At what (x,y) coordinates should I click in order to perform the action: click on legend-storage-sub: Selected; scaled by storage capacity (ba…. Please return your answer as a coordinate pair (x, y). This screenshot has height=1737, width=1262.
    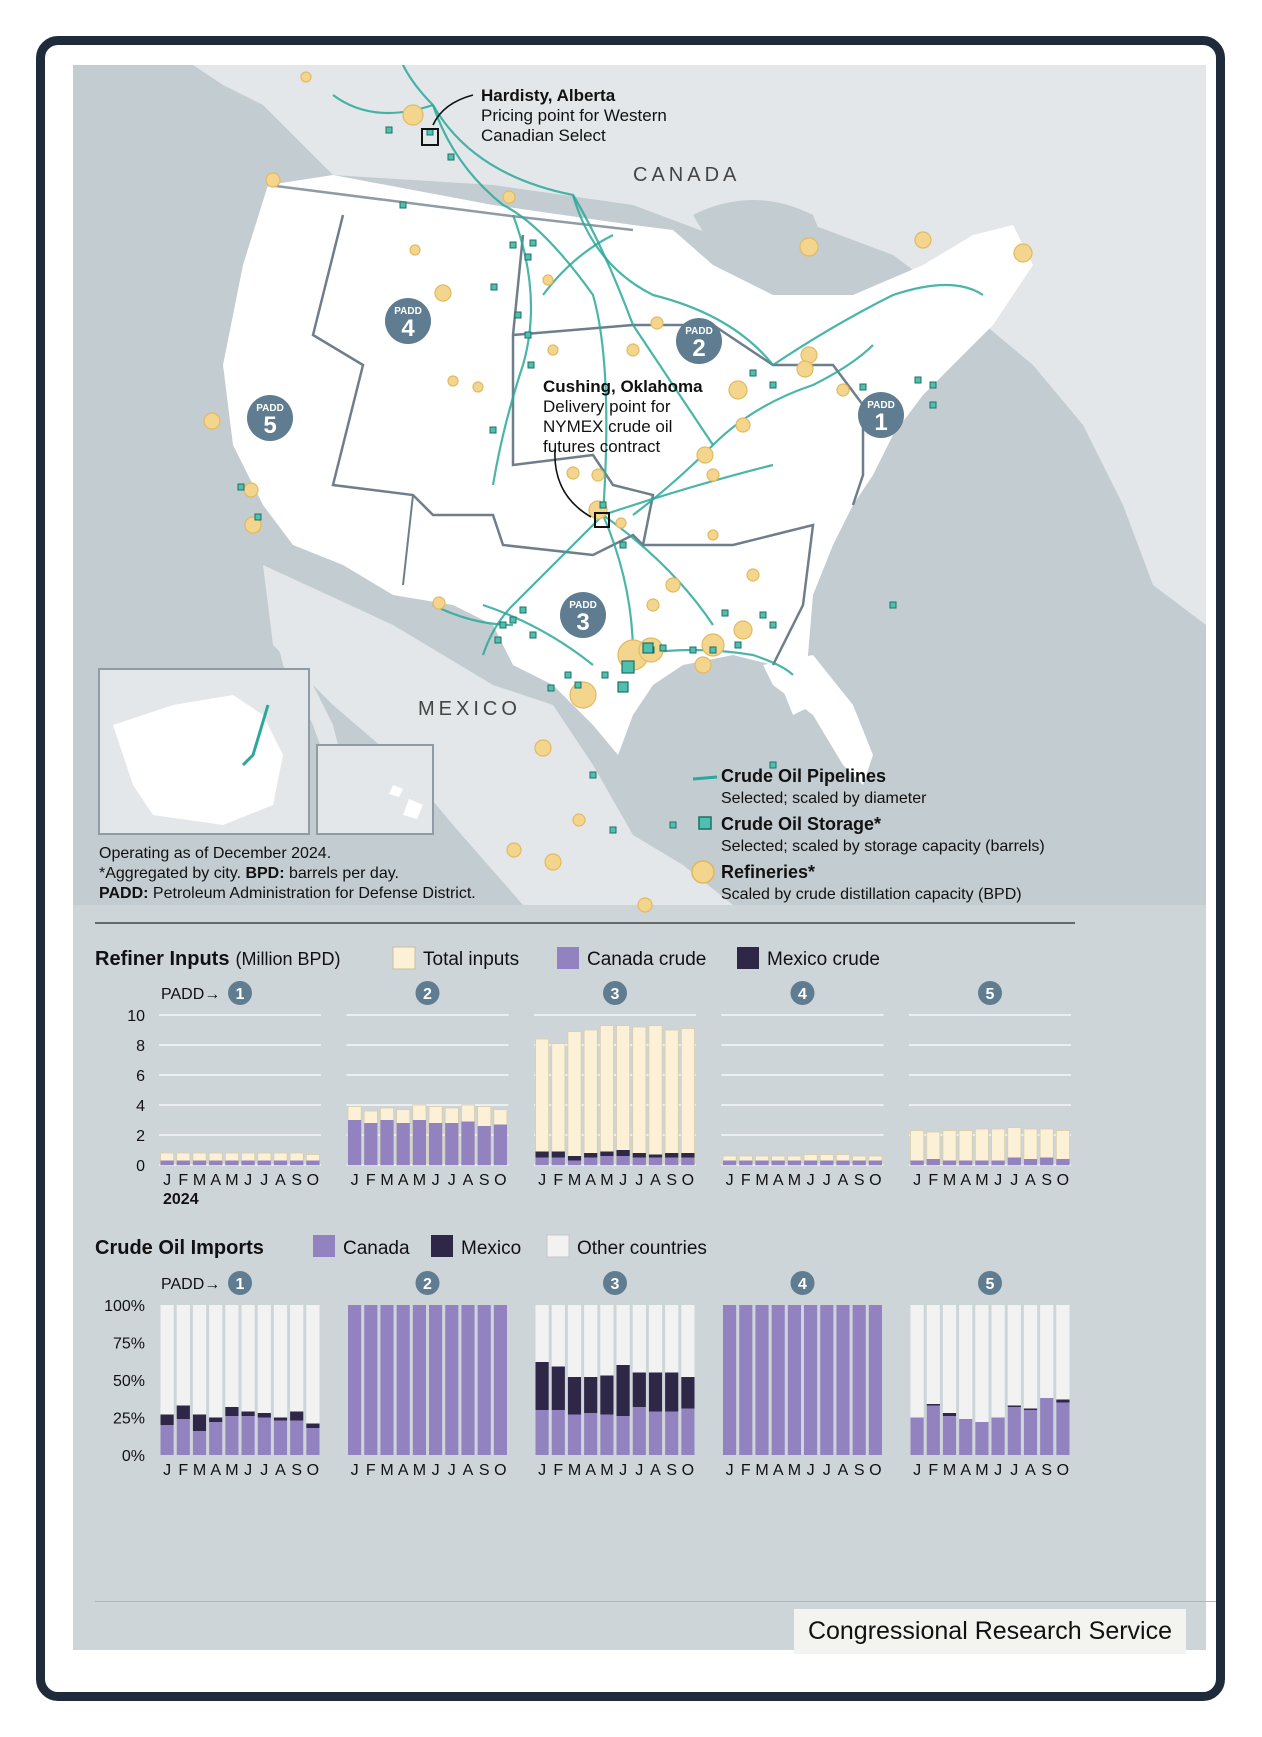
    Looking at the image, I should click on (883, 846).